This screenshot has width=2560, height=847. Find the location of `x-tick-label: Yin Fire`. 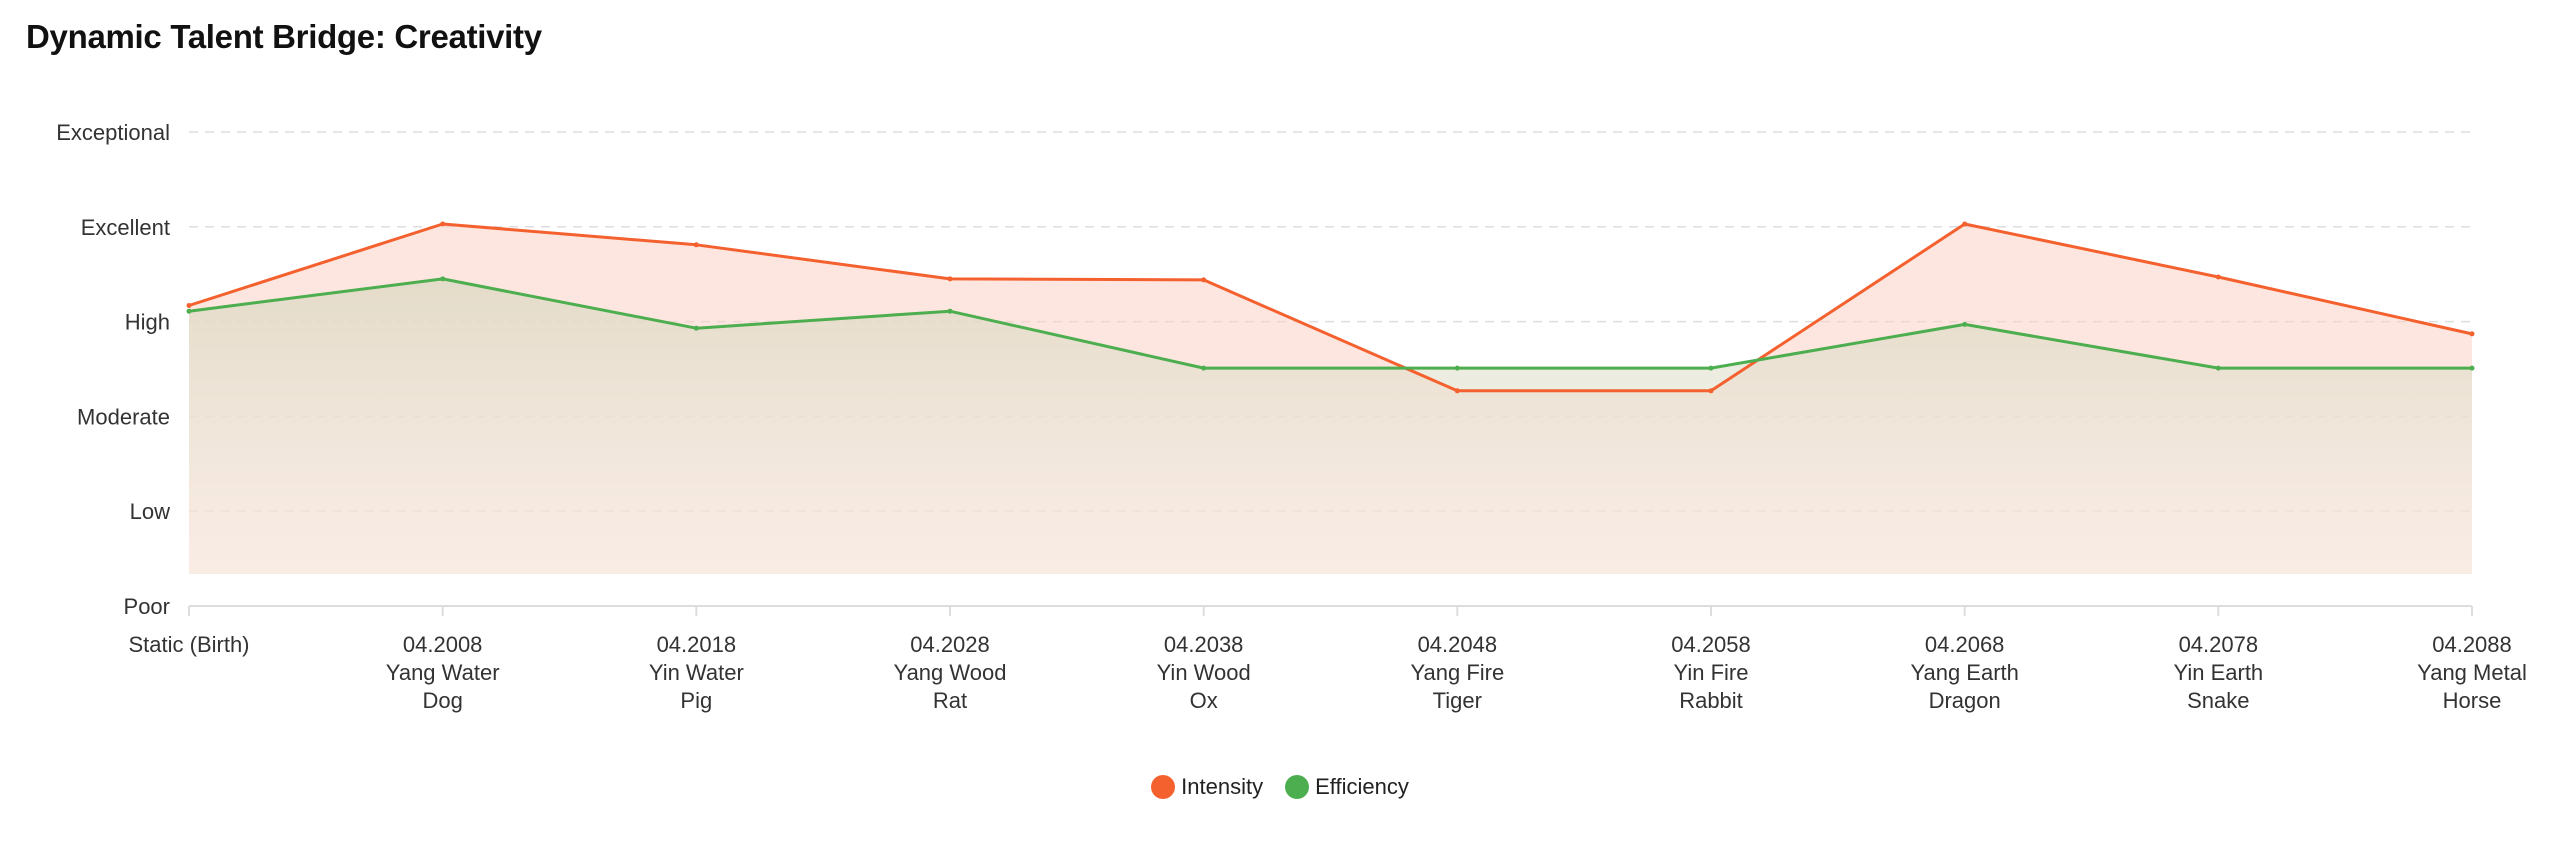

x-tick-label: Yin Fire is located at coordinates (1711, 672).